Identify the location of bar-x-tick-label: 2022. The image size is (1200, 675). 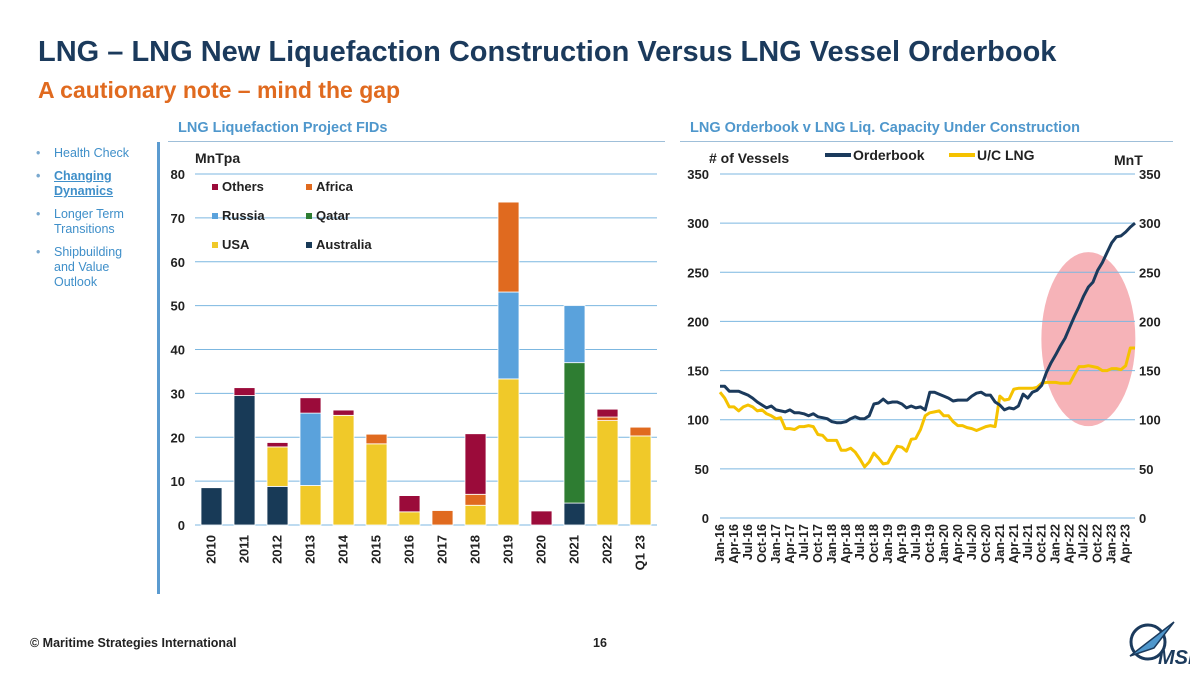
(607, 549).